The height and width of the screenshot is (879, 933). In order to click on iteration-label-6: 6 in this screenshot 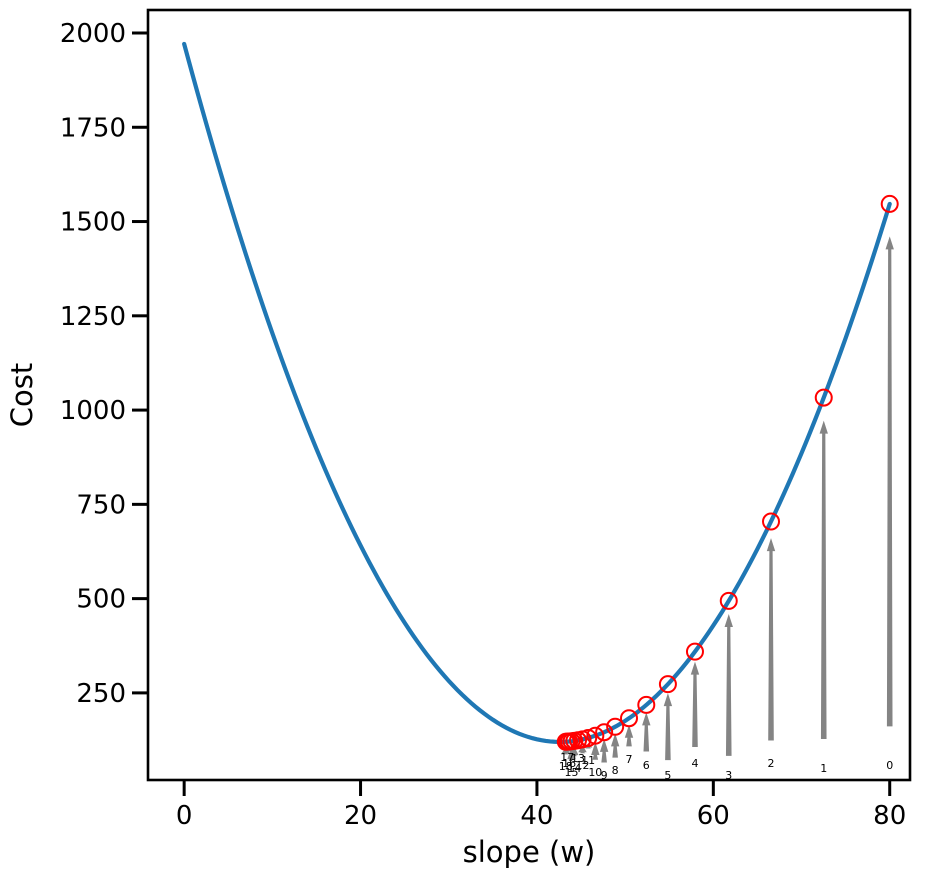, I will do `click(646, 765)`.